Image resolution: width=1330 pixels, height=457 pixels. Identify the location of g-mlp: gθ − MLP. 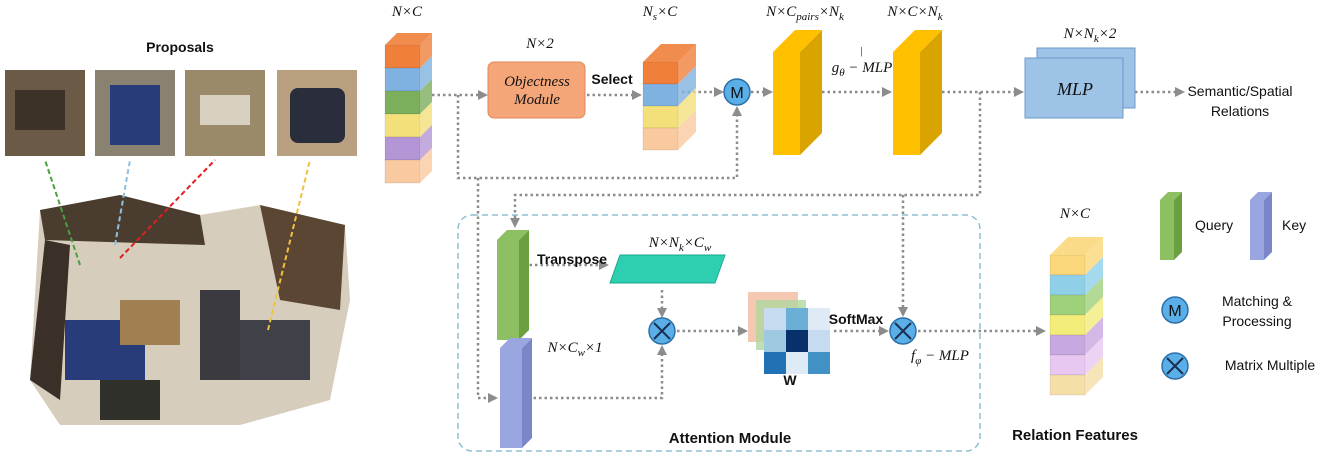
(862, 69).